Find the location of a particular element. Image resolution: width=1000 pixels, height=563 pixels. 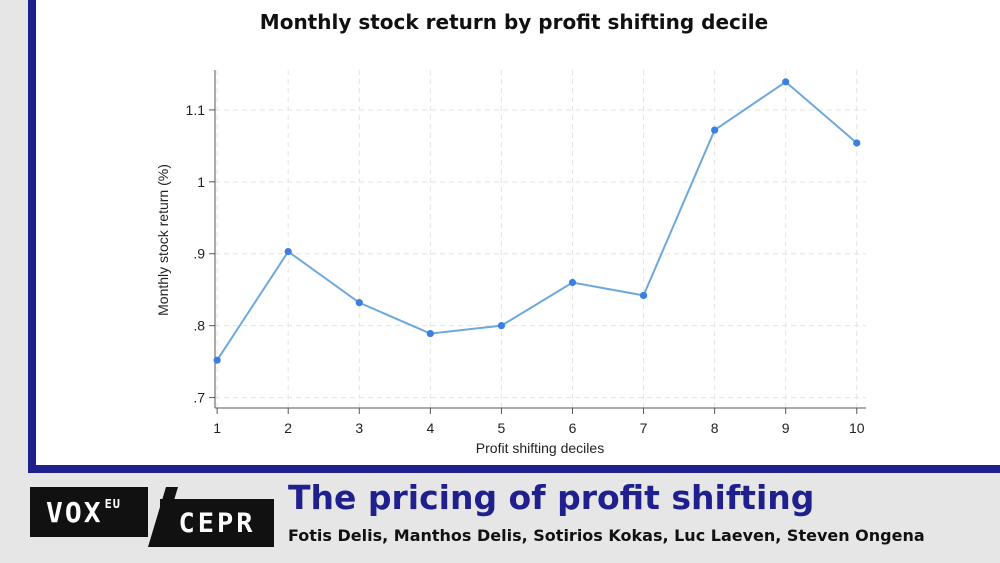

x-axis-label: Profit shifting deciles is located at coordinates (540, 448).